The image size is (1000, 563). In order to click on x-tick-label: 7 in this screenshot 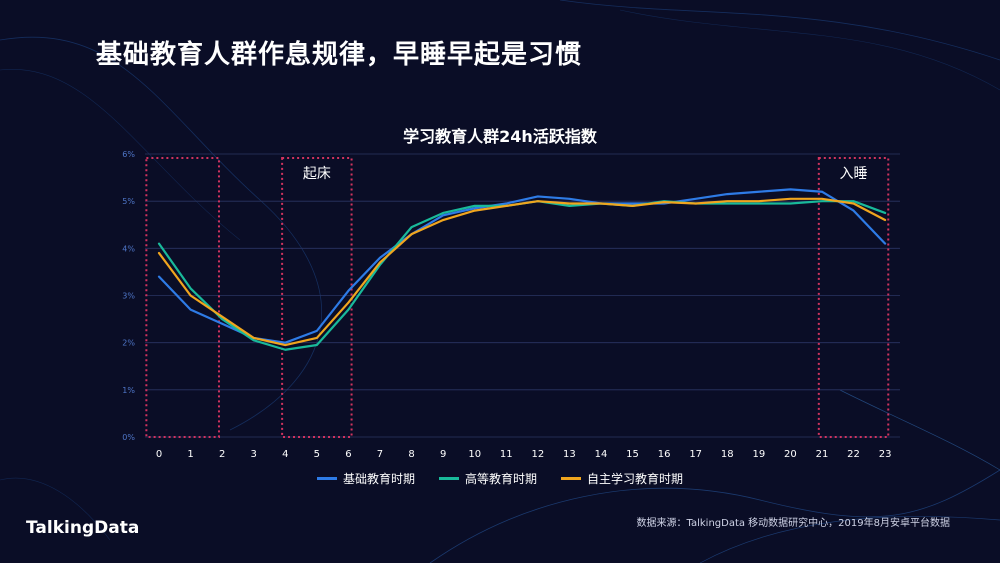, I will do `click(380, 454)`.